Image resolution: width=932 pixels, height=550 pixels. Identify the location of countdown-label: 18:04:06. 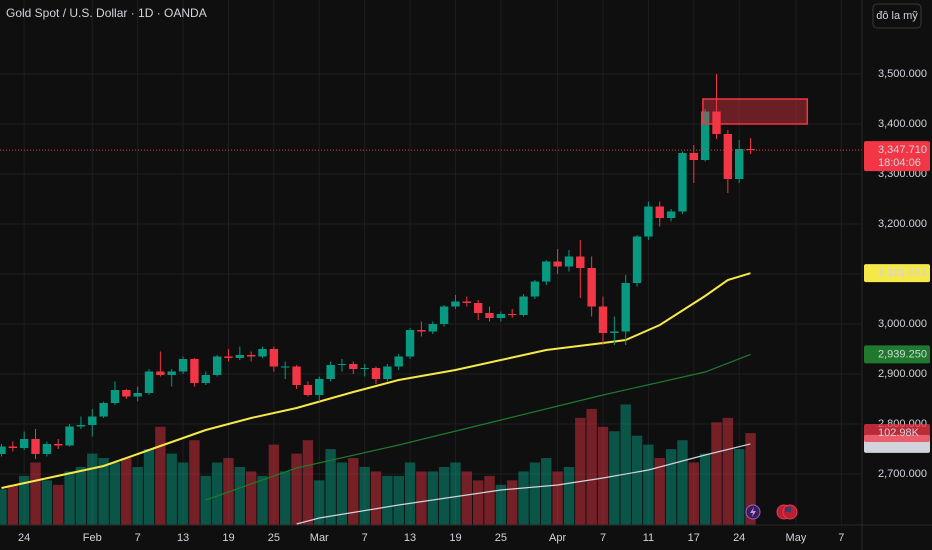
(899, 163).